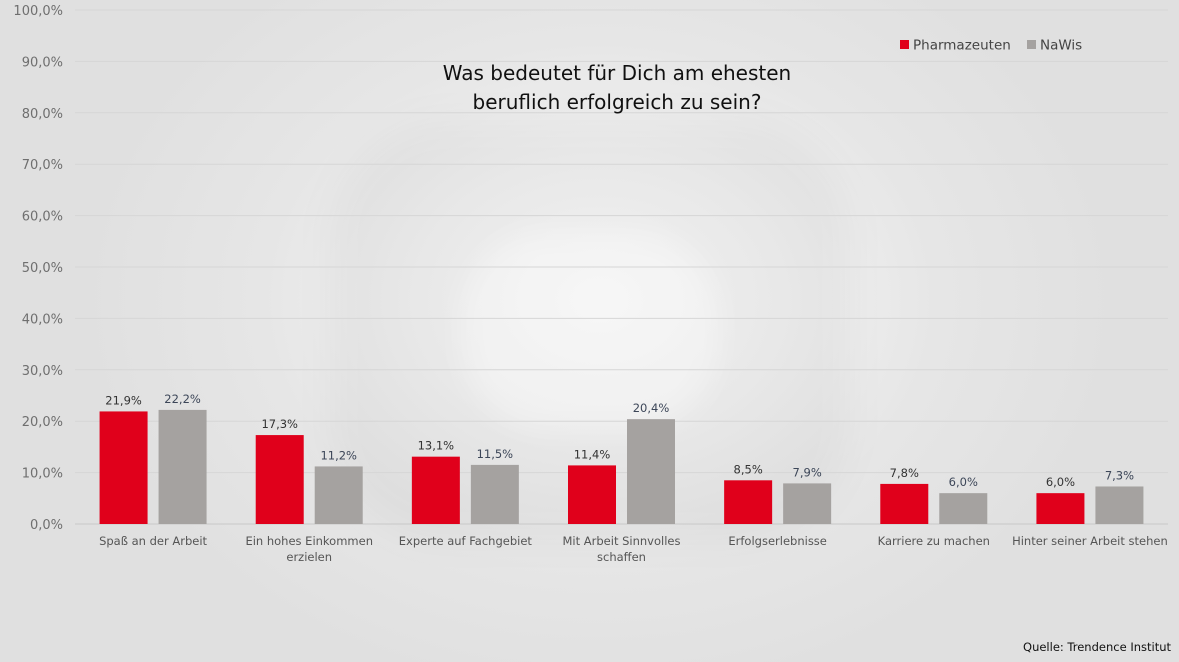  I want to click on y-tick-label: 80,0%, so click(42, 114).